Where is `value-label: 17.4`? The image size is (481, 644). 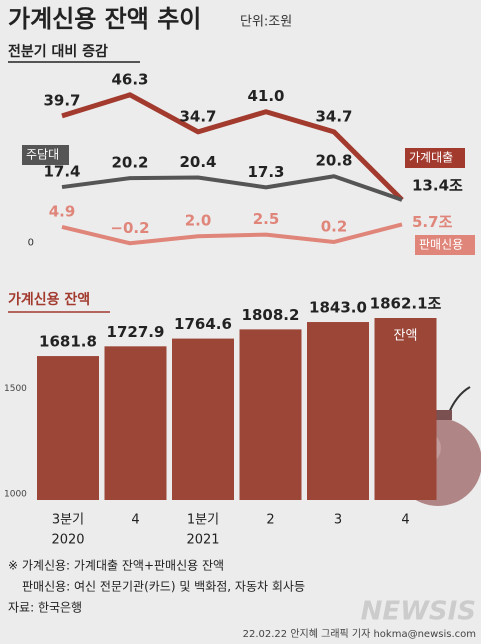
value-label: 17.4 is located at coordinates (61, 172).